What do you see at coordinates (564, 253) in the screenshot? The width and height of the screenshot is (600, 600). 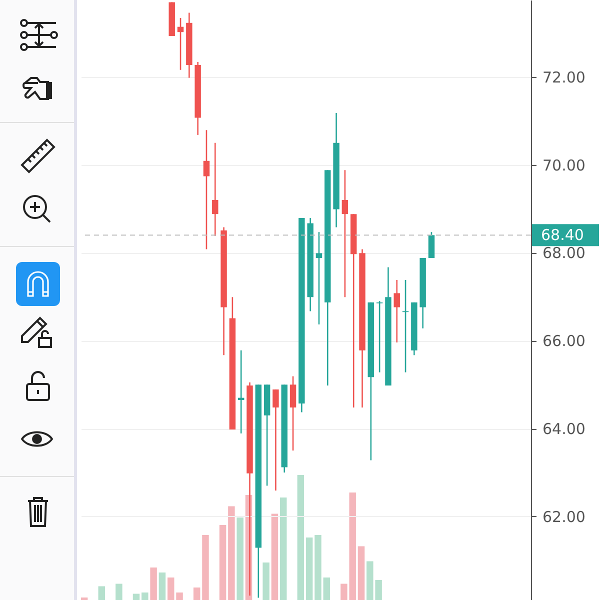 I see `y-tick-label: 68.00` at bounding box center [564, 253].